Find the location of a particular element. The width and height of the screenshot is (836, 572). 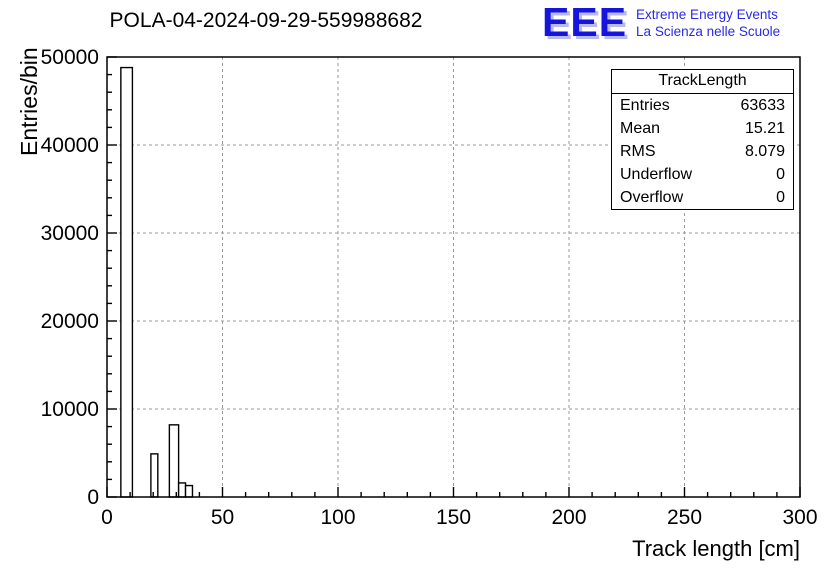

stat-row-mean: Mean 15.21 is located at coordinates (702, 128).